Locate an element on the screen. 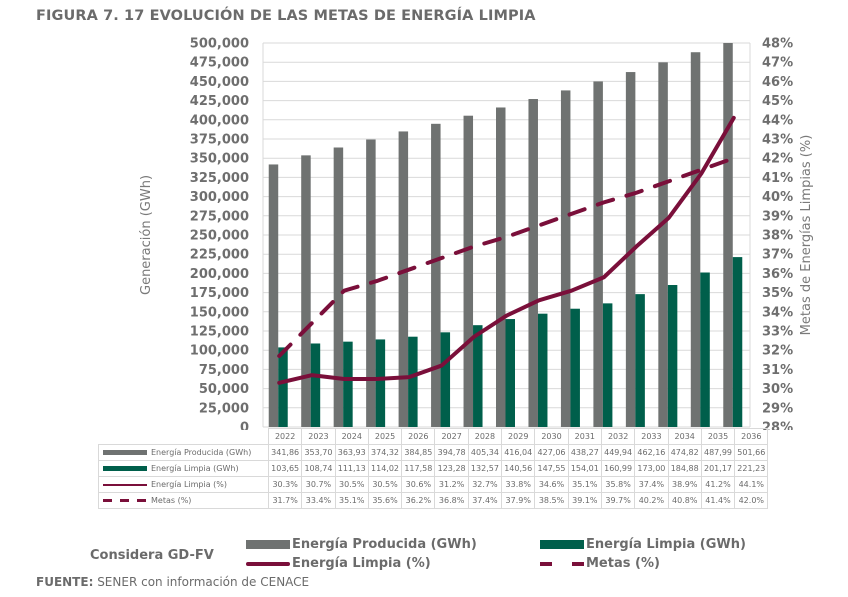 Image resolution: width=848 pixels, height=597 pixels. table-cell: 35.6% is located at coordinates (385, 500).